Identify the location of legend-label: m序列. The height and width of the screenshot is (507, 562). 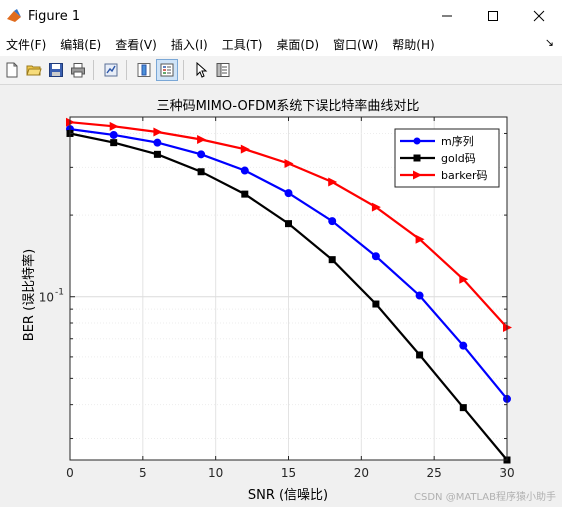
(457, 141).